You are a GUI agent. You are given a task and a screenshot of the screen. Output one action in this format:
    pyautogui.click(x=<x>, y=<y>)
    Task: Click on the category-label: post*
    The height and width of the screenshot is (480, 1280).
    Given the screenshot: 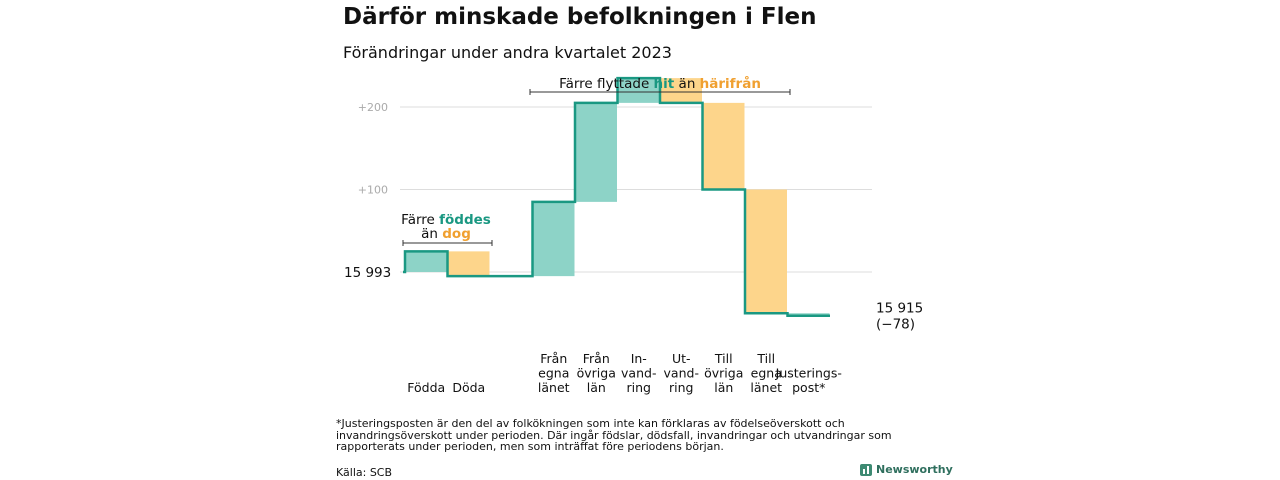 What is the action you would take?
    pyautogui.click(x=808, y=387)
    